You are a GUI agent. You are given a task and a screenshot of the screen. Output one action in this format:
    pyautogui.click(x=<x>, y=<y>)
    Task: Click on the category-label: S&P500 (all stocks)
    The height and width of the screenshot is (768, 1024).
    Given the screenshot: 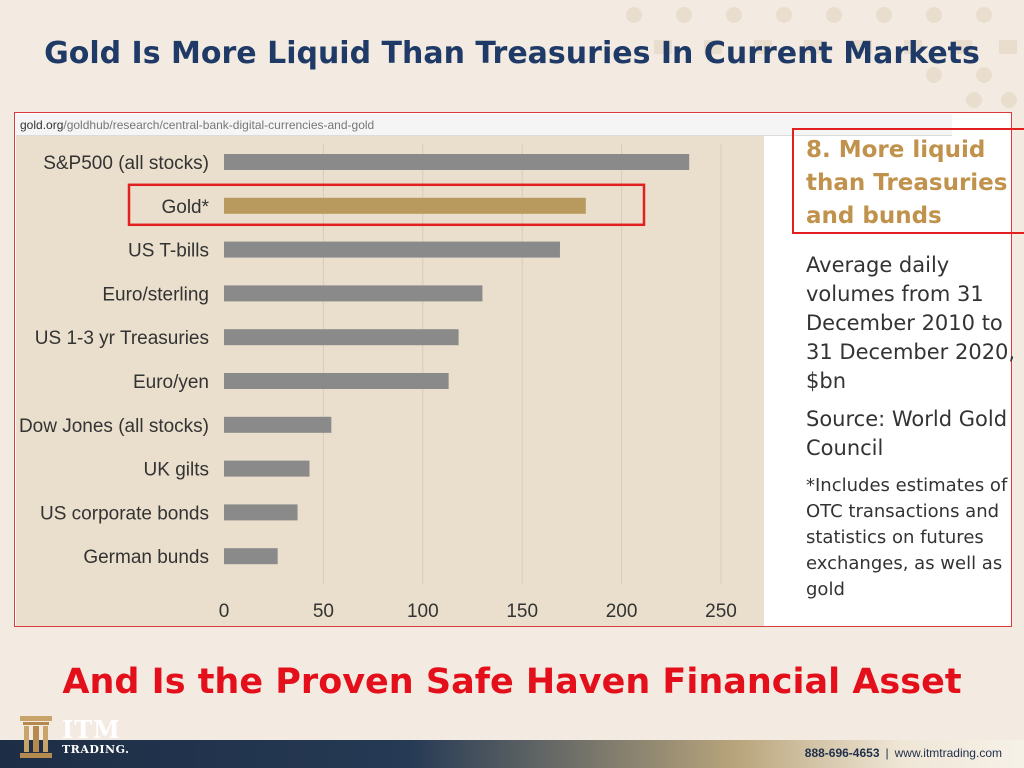 What is the action you would take?
    pyautogui.click(x=126, y=163)
    